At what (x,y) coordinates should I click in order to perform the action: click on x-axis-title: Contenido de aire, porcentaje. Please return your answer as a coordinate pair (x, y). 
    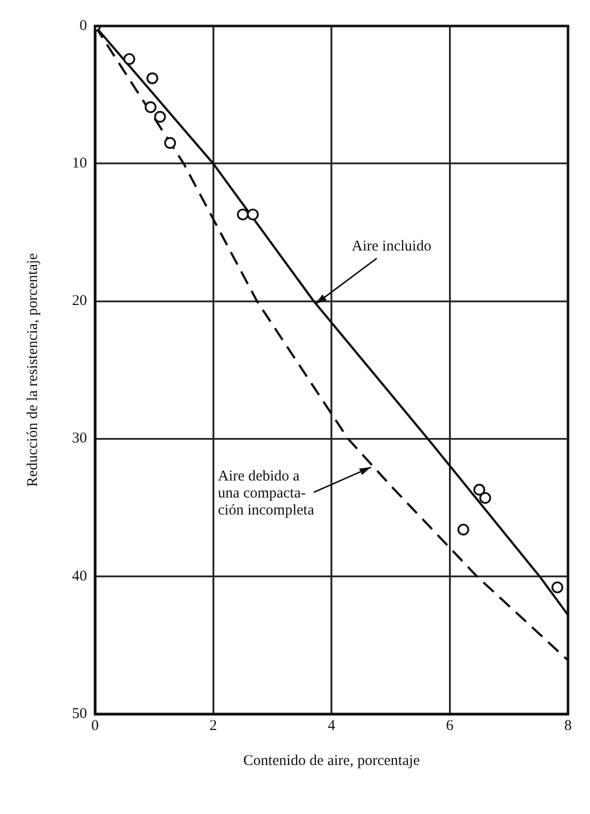
    Looking at the image, I should click on (331, 760).